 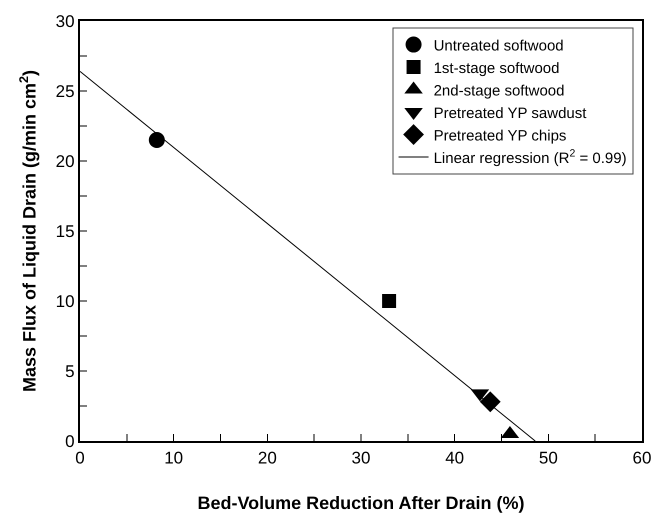 I want to click on x-tick-label: 20, so click(x=267, y=458).